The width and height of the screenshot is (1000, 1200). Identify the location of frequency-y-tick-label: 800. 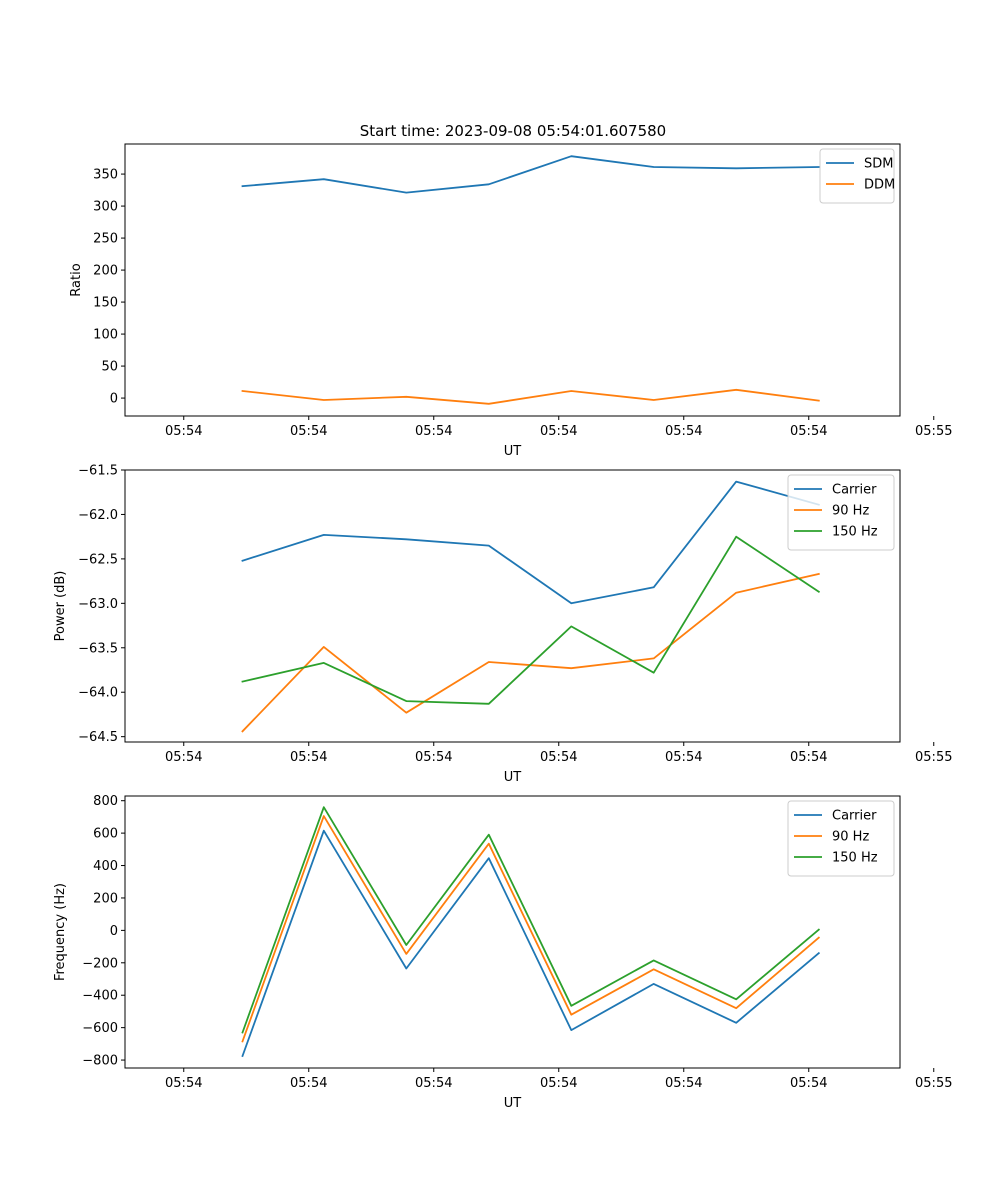
(105, 801).